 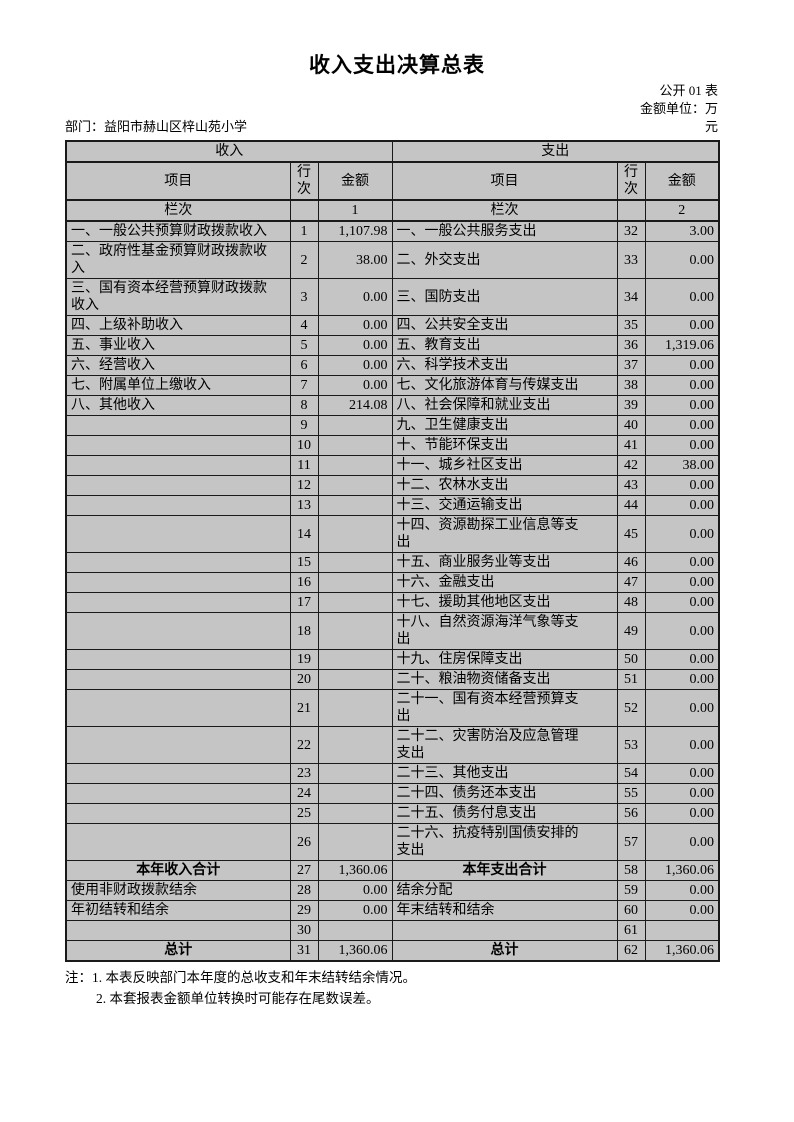 What do you see at coordinates (504, 260) in the screenshot?
I see `expense-item-cell: 二、外交支出` at bounding box center [504, 260].